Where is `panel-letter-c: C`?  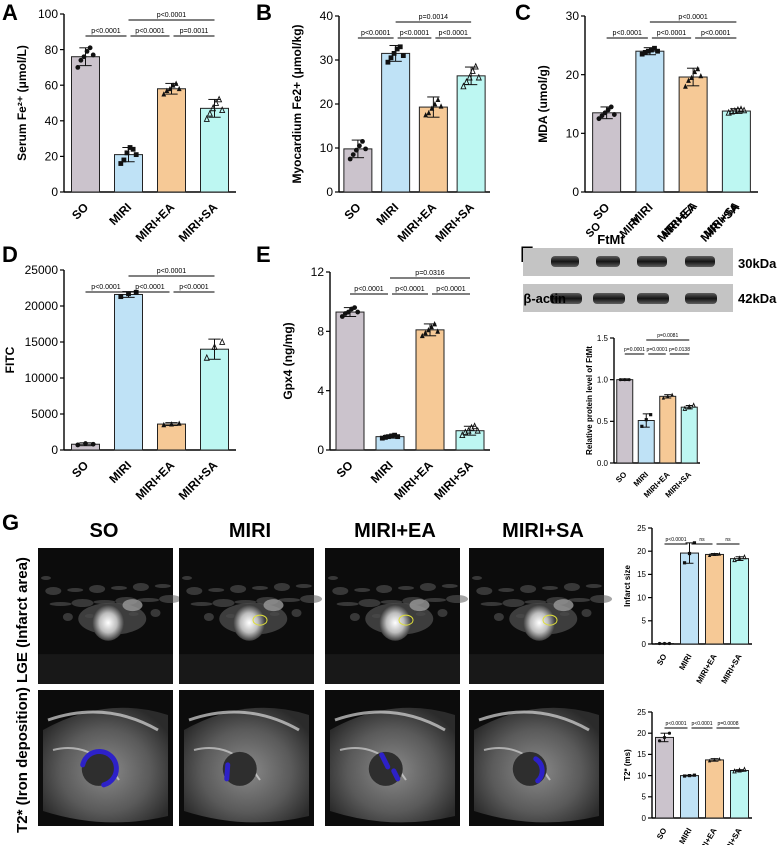 panel-letter-c: C is located at coordinates (523, 12).